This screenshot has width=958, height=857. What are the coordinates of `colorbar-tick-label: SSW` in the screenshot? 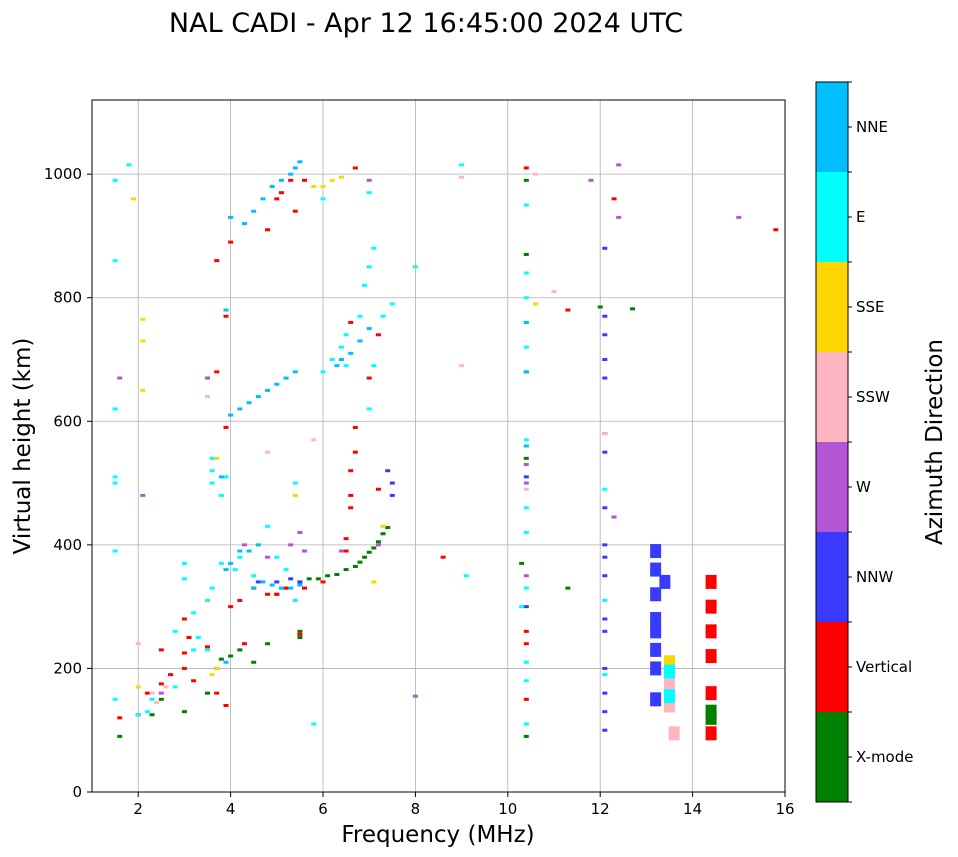 It's located at (873, 397).